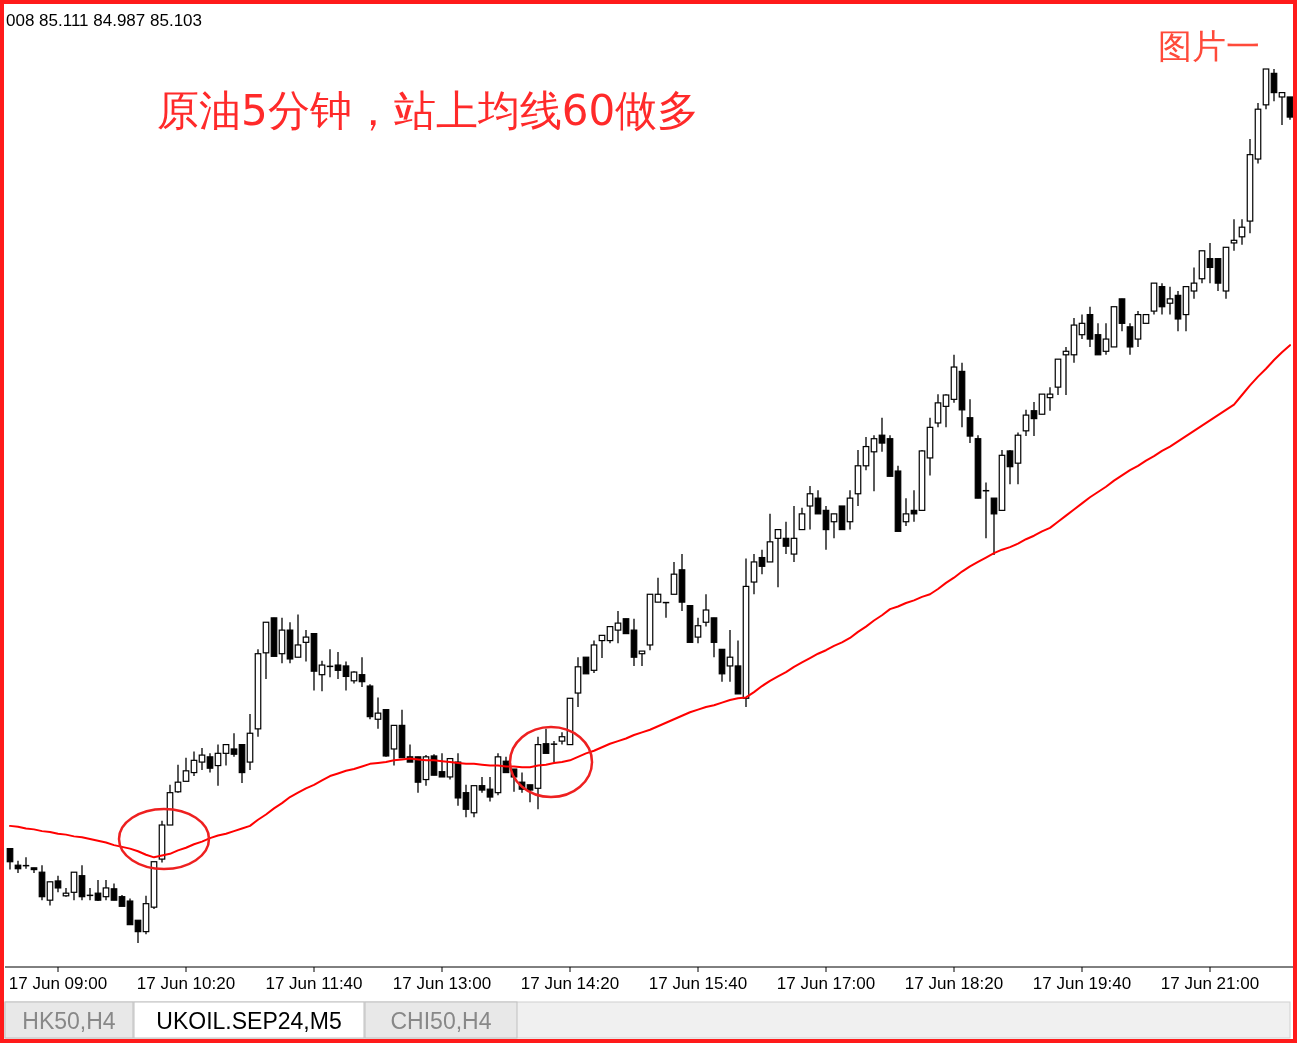  Describe the element at coordinates (314, 983) in the screenshot. I see `x-tick-label: 17 Jun 11:40` at that location.